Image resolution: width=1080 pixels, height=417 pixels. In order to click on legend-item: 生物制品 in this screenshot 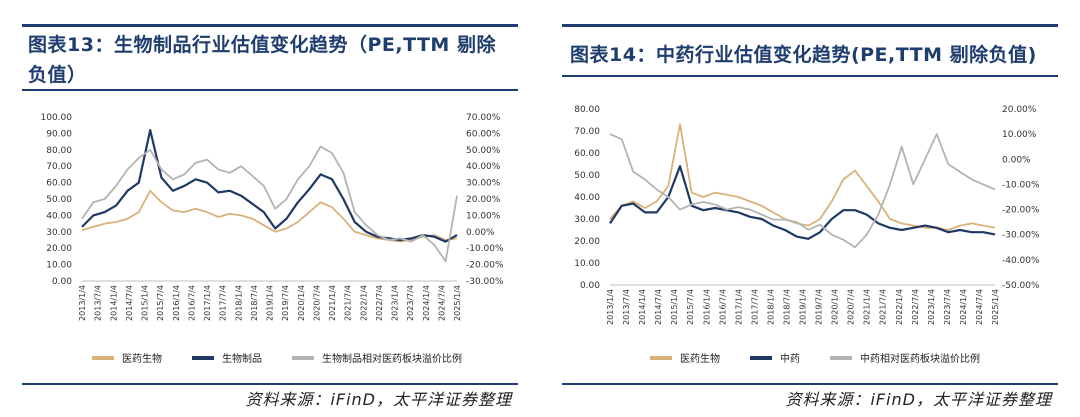, I will do `click(227, 357)`.